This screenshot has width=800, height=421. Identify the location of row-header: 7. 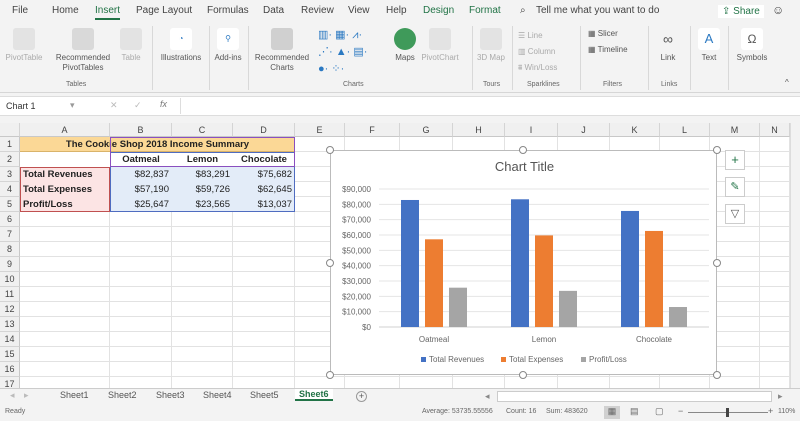
(10, 234).